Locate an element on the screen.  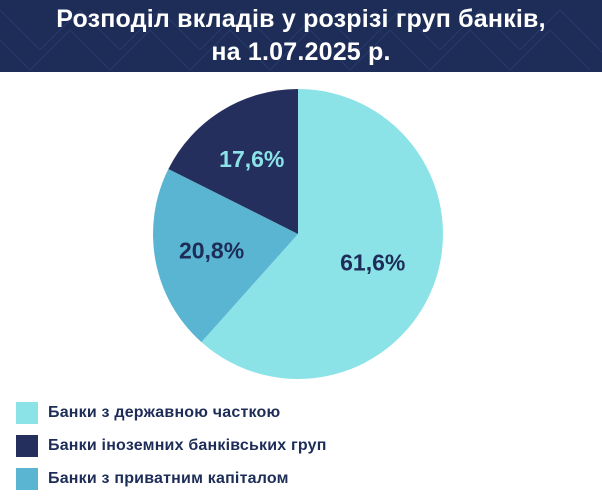
legend-swatch-foreign-banks is located at coordinates (27, 445).